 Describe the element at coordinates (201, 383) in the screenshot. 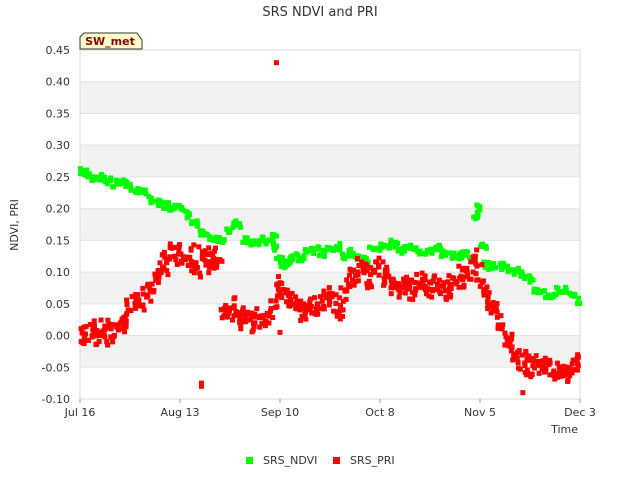

I see `data-point-outlier` at that location.